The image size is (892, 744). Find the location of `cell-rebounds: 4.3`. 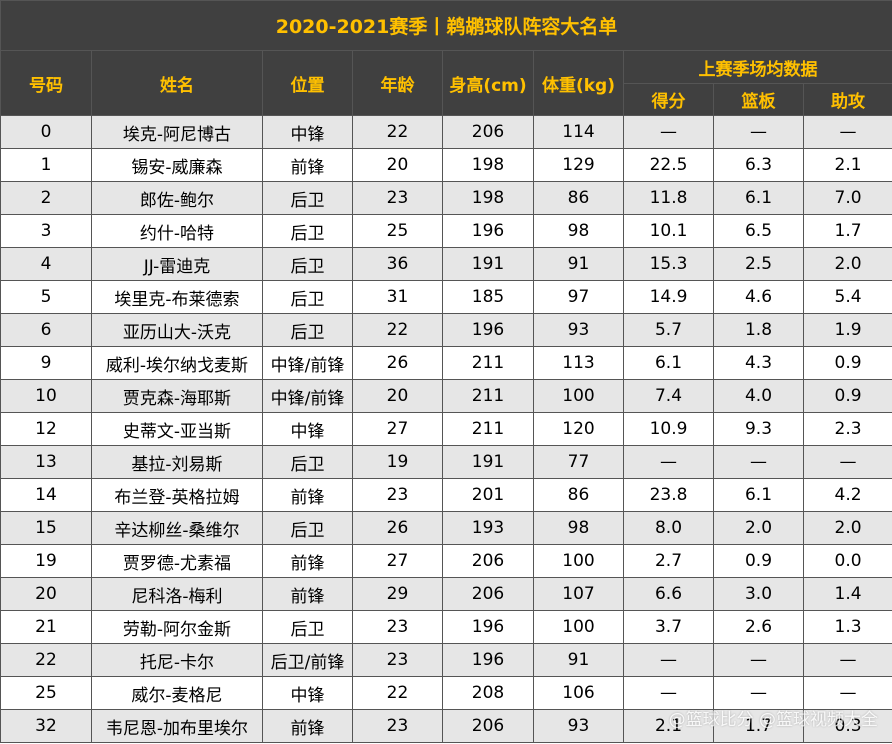

cell-rebounds: 4.3 is located at coordinates (758, 363).